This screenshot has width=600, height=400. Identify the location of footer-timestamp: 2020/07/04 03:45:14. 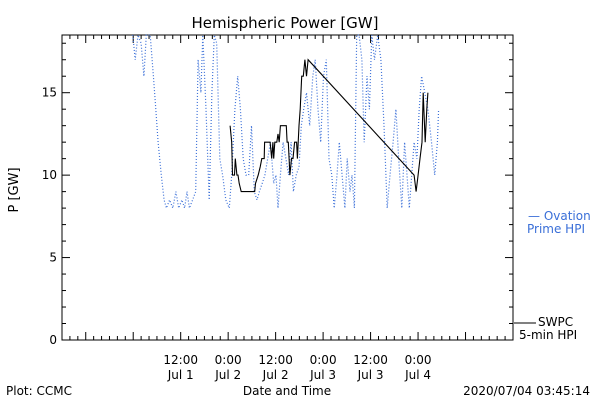
(526, 391).